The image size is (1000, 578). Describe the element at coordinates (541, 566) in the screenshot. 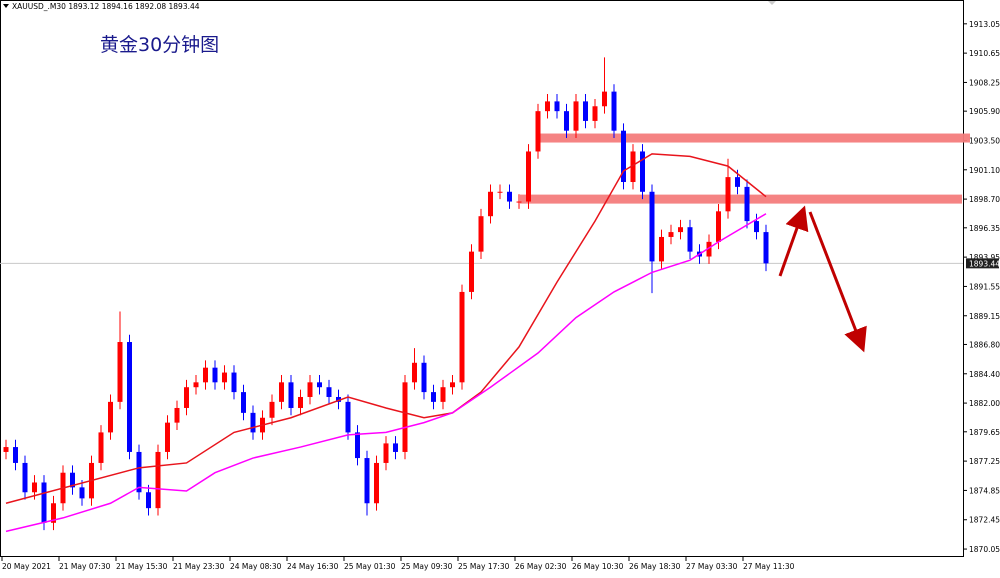

I see `x-tick-label: 26 May 02:30` at that location.